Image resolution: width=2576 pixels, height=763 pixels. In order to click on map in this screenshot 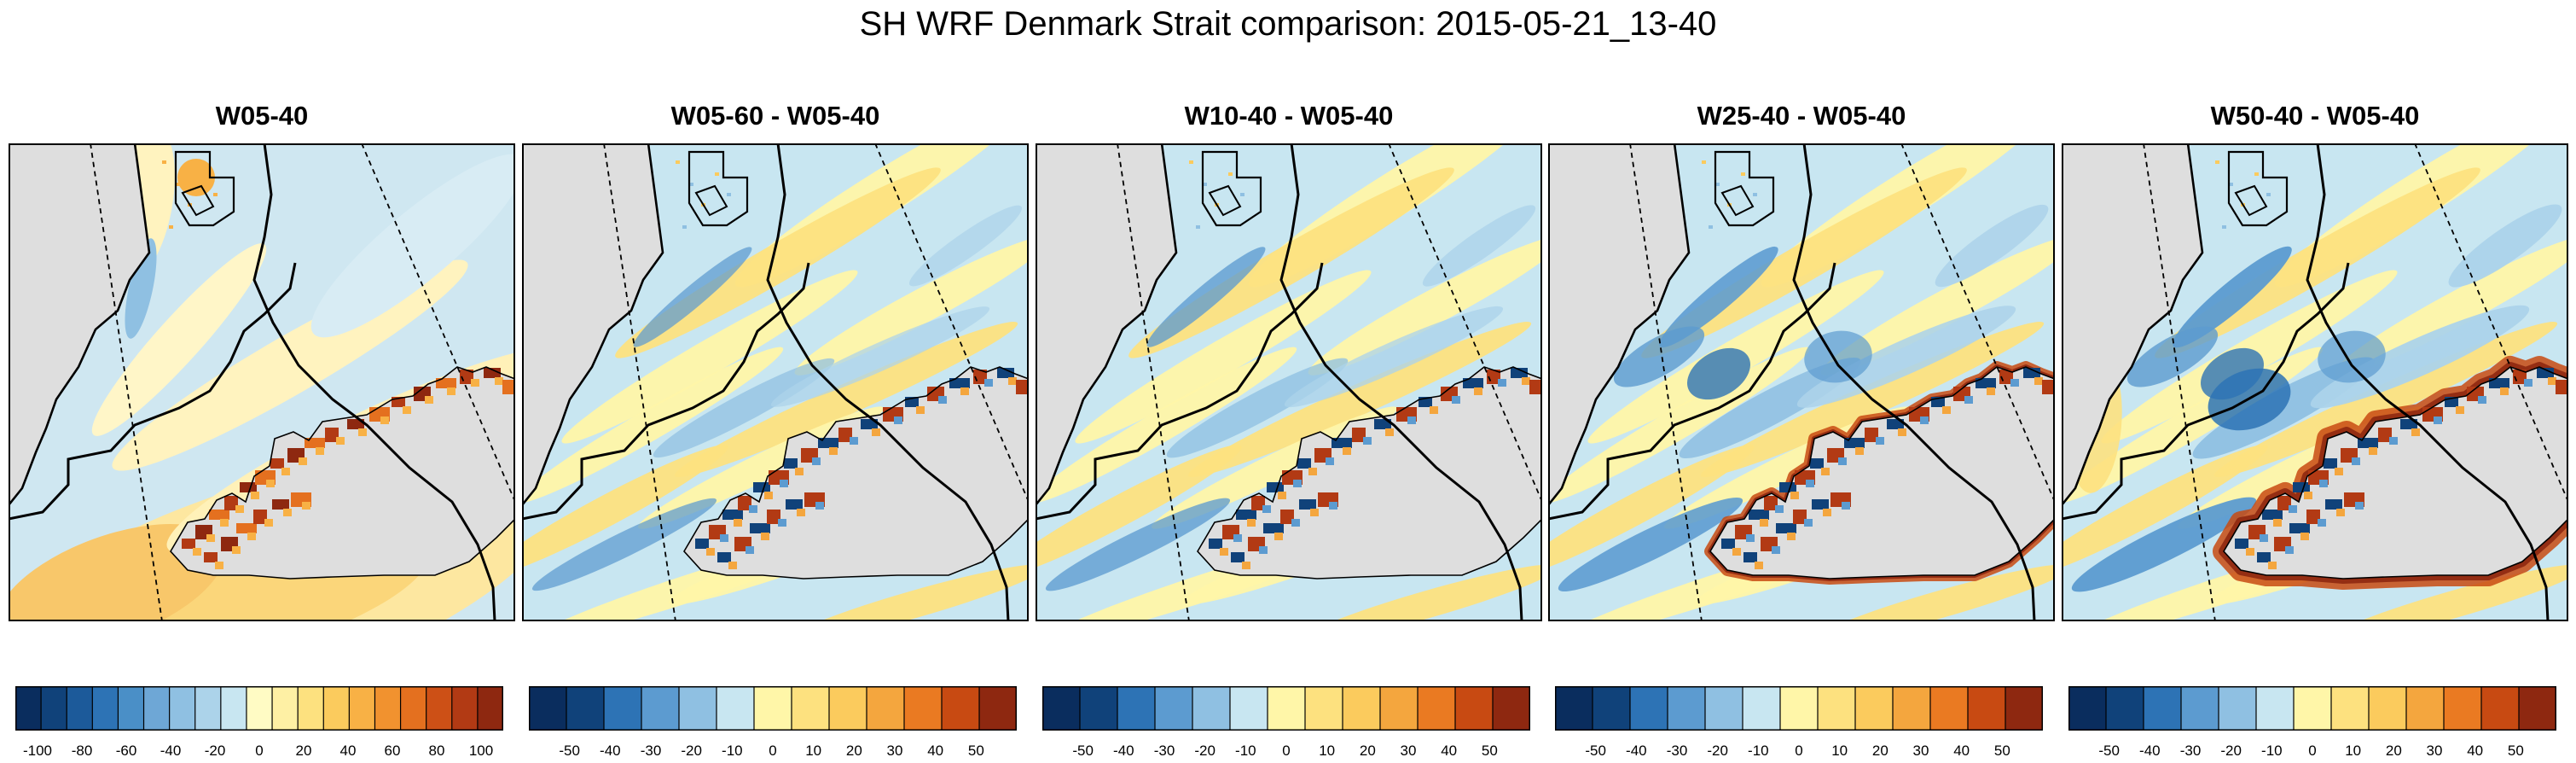, I will do `click(2315, 382)`.